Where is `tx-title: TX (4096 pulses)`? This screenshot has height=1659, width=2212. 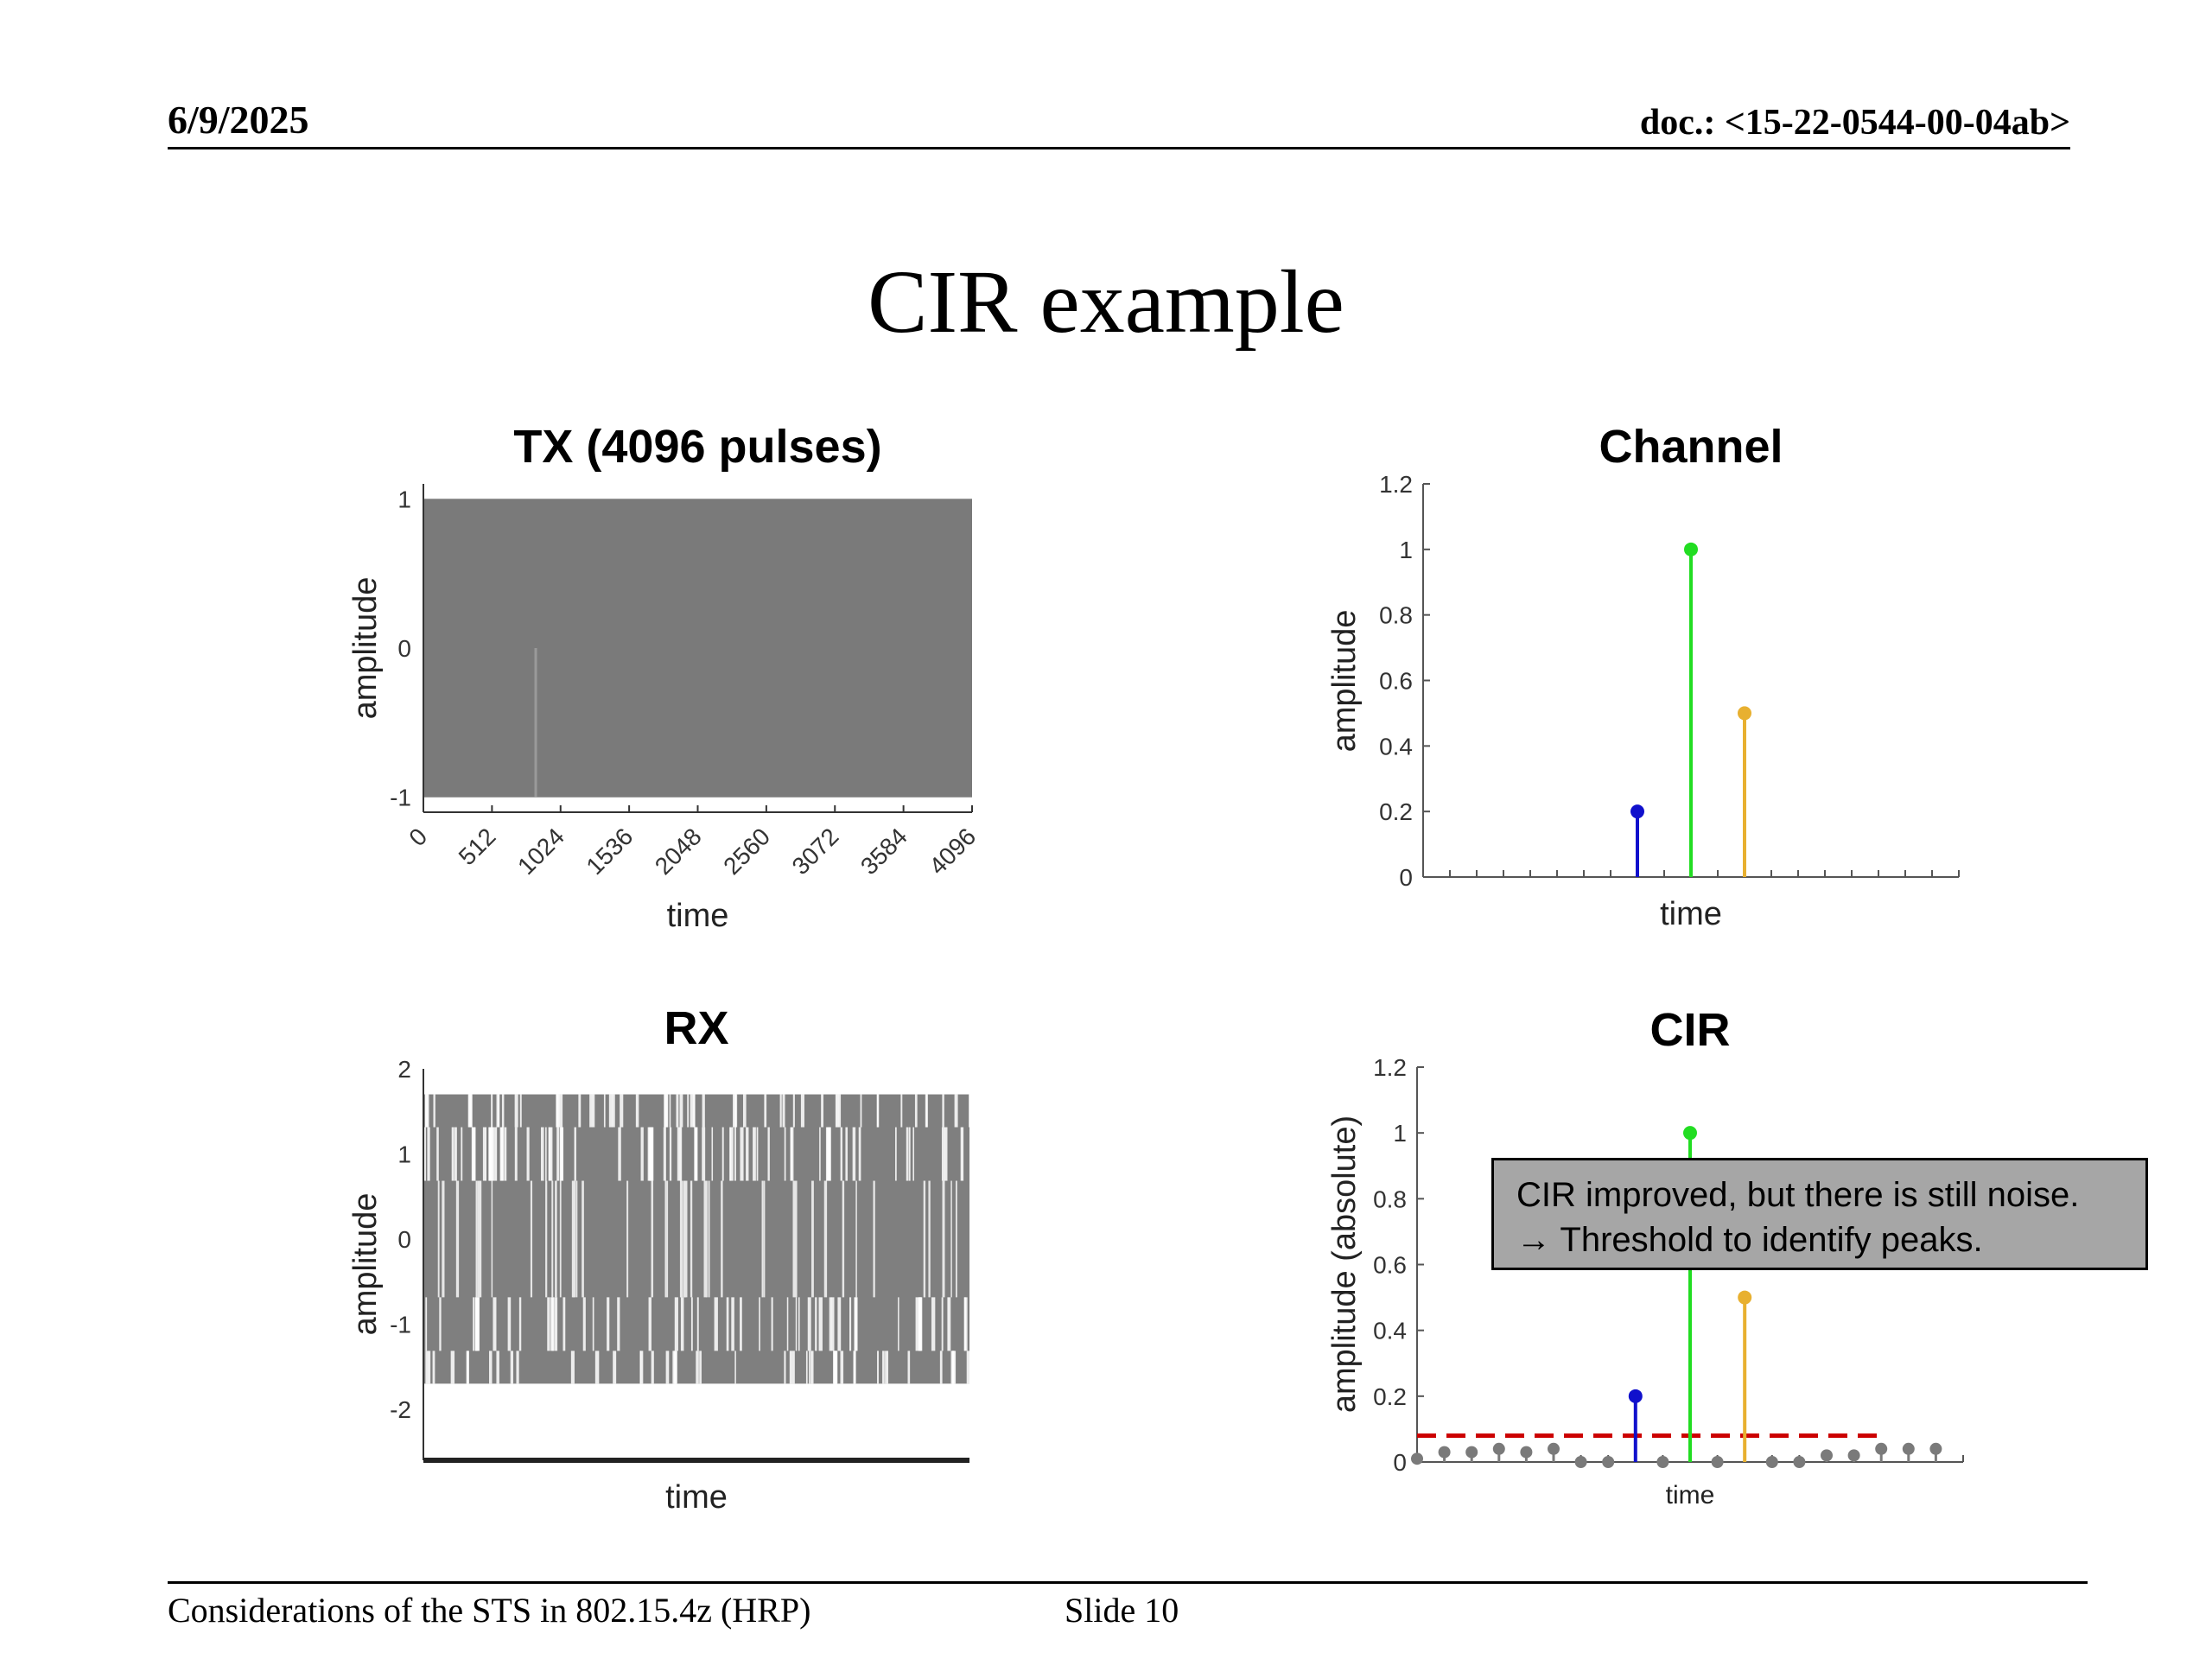
tx-title: TX (4096 pulses) is located at coordinates (697, 447).